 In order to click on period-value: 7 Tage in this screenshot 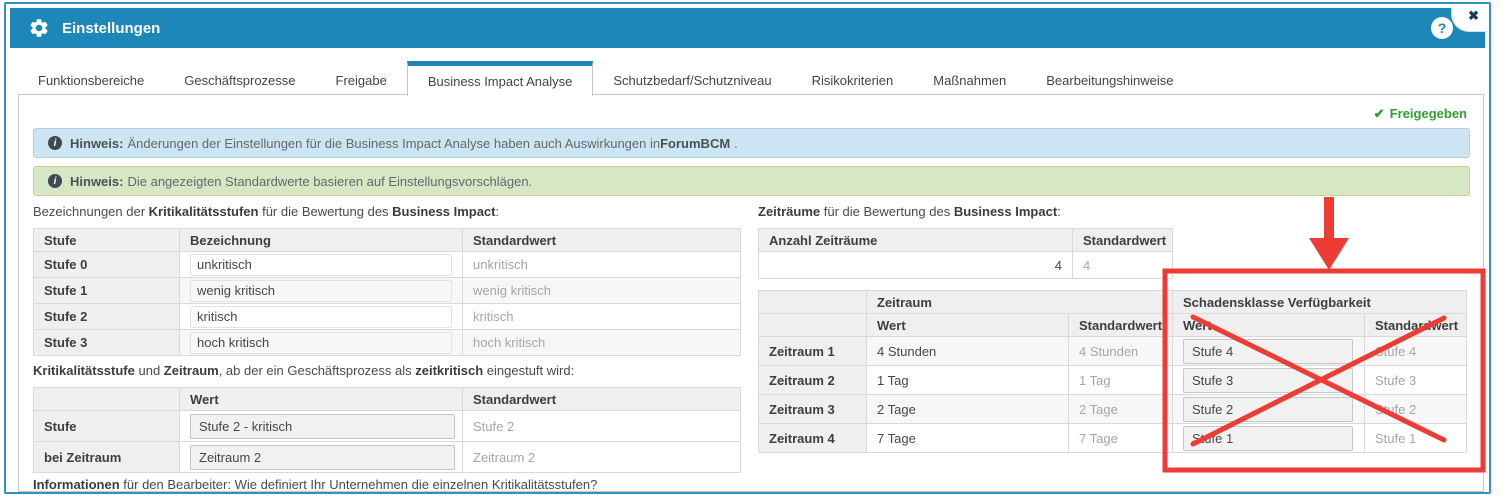, I will do `click(967, 438)`.